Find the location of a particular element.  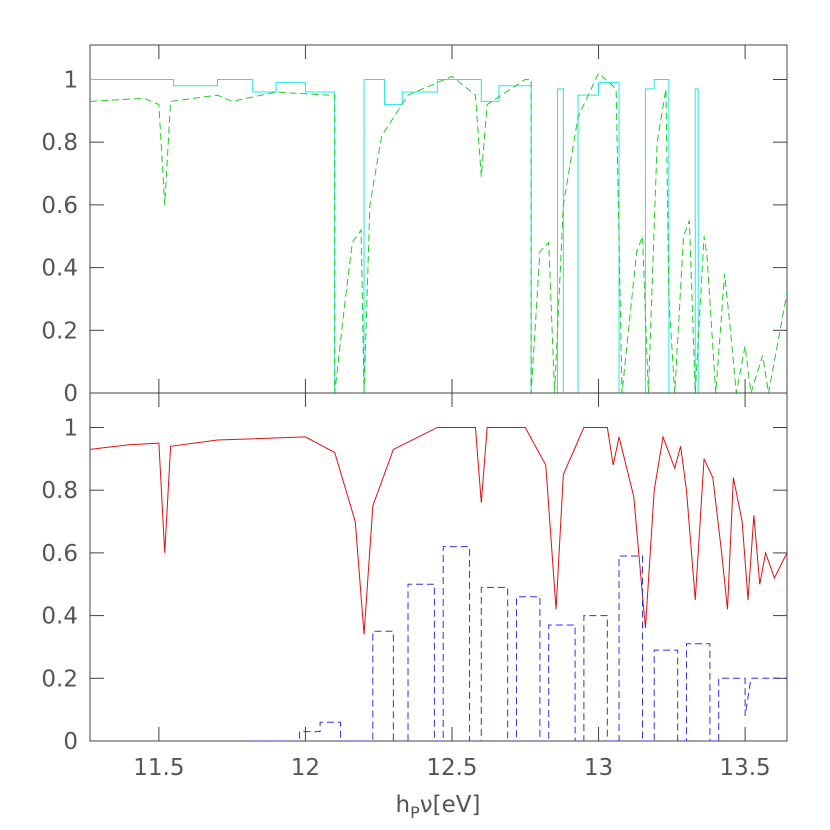

x-tick-label: 11.5 is located at coordinates (158, 768).